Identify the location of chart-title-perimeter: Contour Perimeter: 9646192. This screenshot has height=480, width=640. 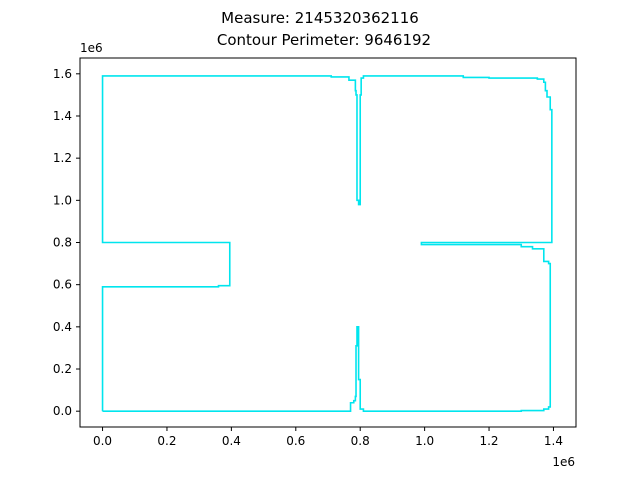
(324, 40).